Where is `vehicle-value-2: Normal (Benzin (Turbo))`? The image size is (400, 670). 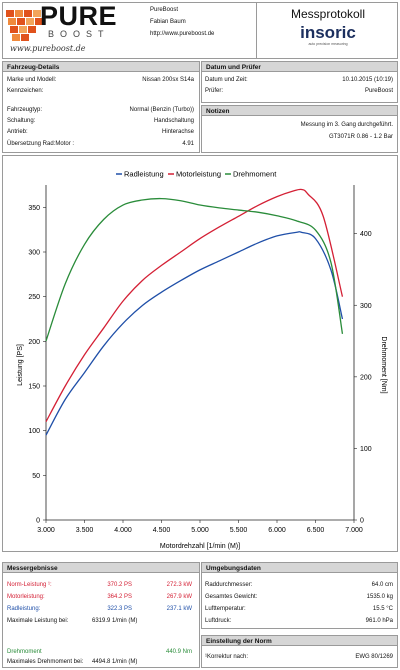
vehicle-value-2: Normal (Benzin (Turbo)) is located at coordinates (161, 110).